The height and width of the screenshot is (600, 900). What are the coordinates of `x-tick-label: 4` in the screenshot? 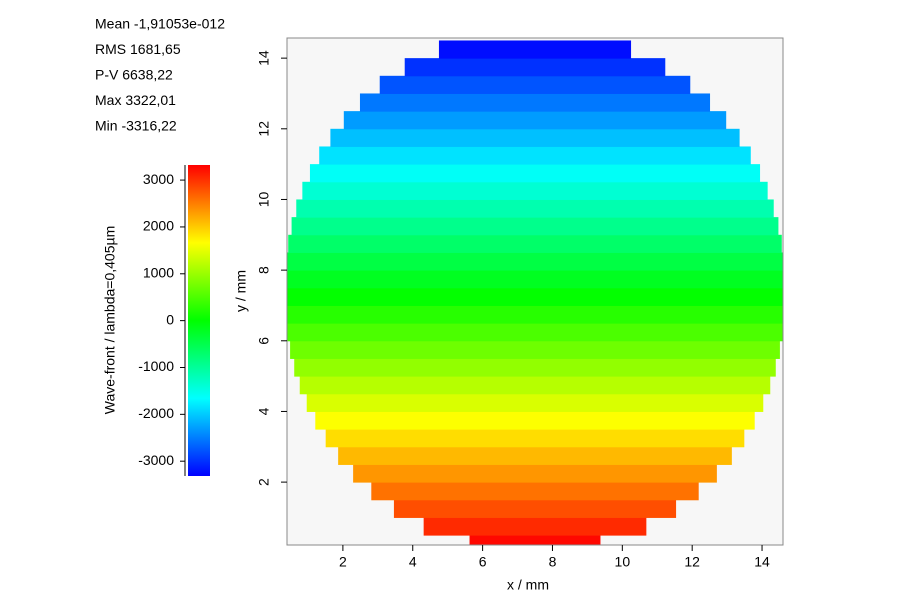 It's located at (413, 562).